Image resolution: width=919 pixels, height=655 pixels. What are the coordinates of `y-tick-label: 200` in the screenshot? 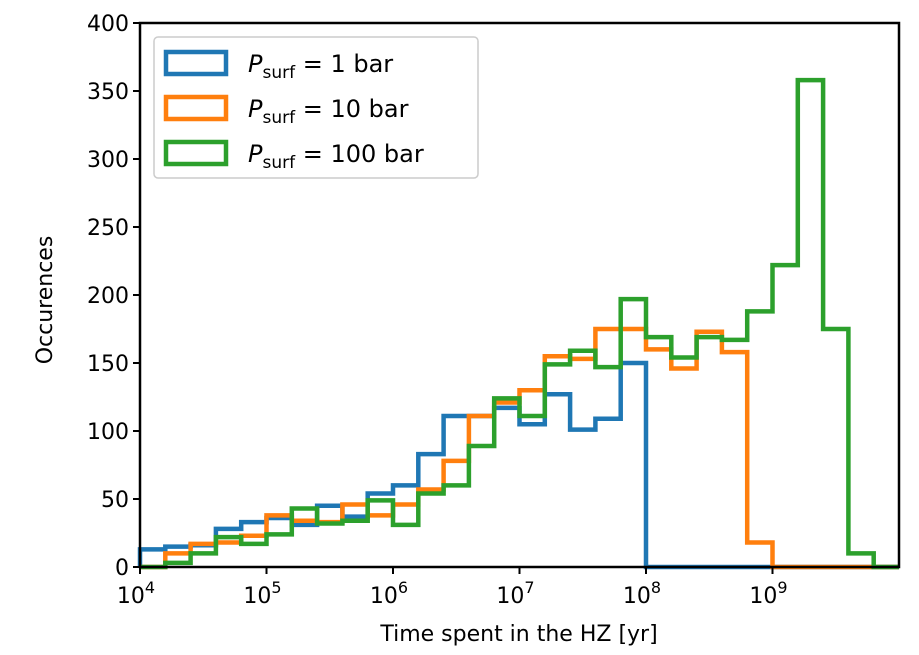 It's located at (108, 296).